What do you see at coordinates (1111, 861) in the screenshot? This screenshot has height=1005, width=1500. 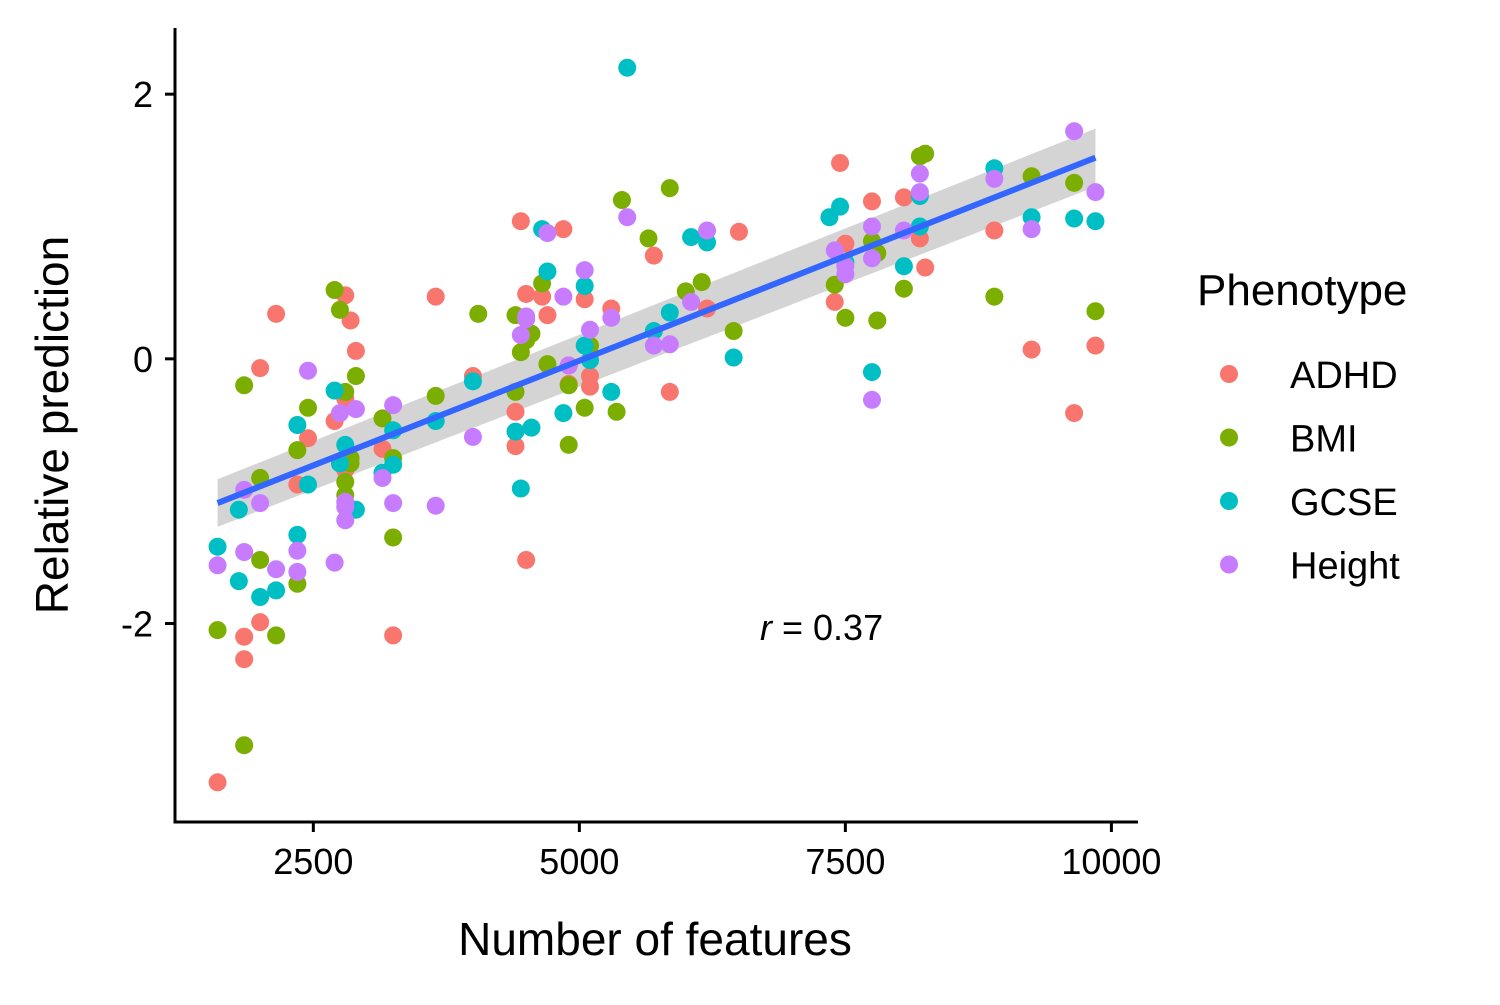 I see `x-tick-label: 10000` at bounding box center [1111, 861].